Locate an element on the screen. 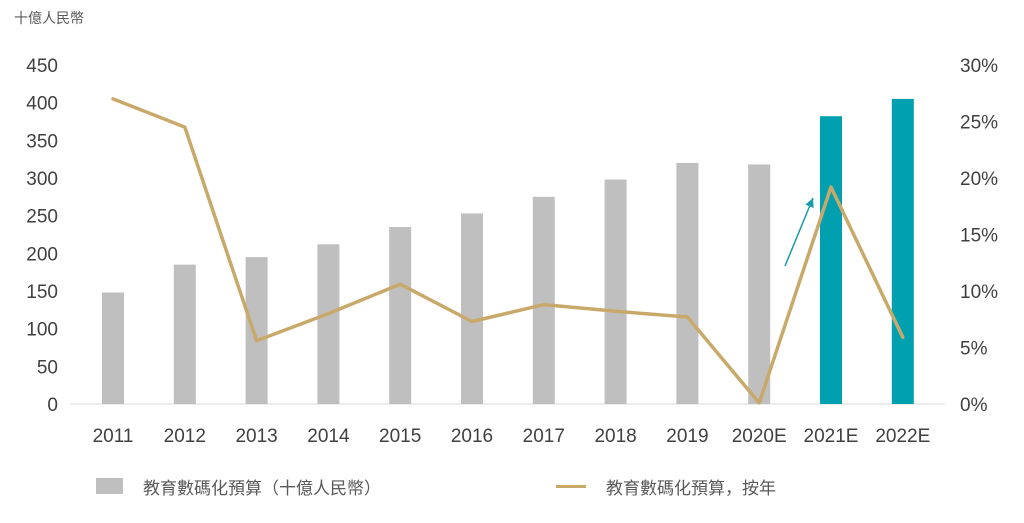 The image size is (1024, 523). x-axis-tick-label: 2015 is located at coordinates (400, 436).